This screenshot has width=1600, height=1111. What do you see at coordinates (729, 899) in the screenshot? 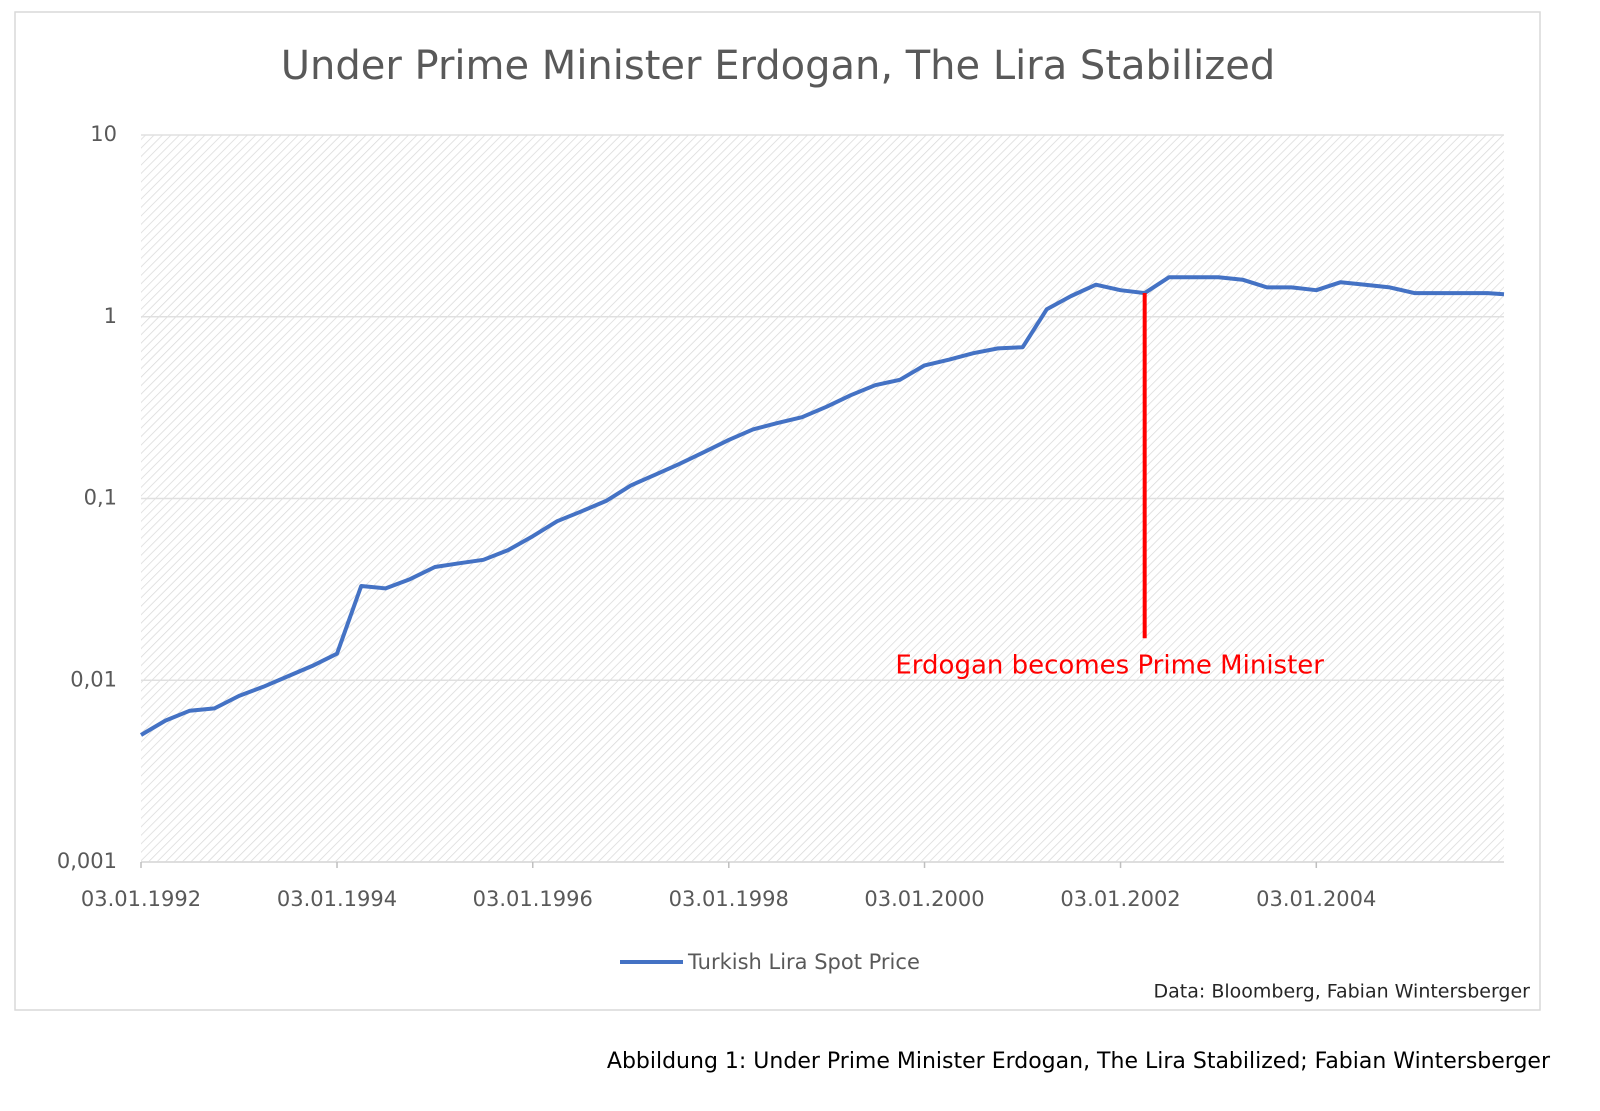
I see `x-tick-label: 03.01.1998` at bounding box center [729, 899].